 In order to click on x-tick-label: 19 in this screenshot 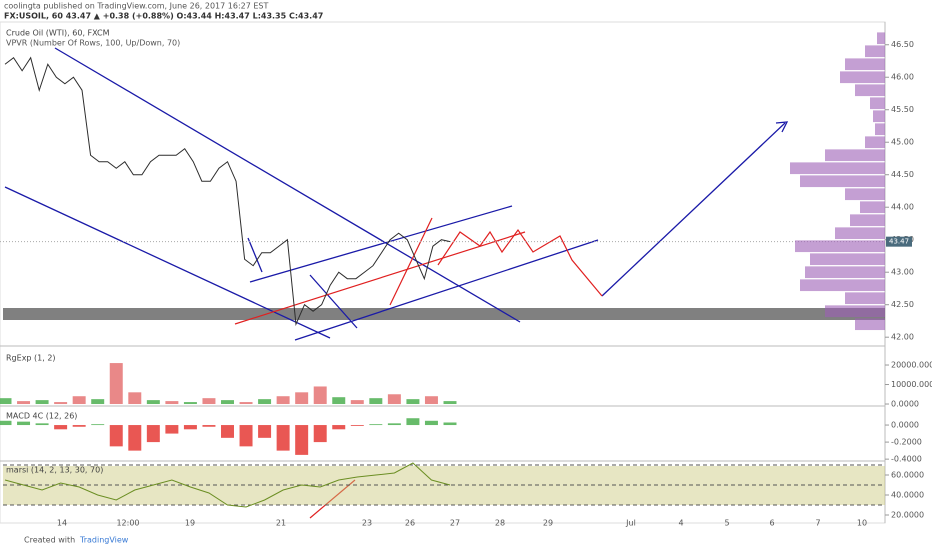, I will do `click(190, 523)`.